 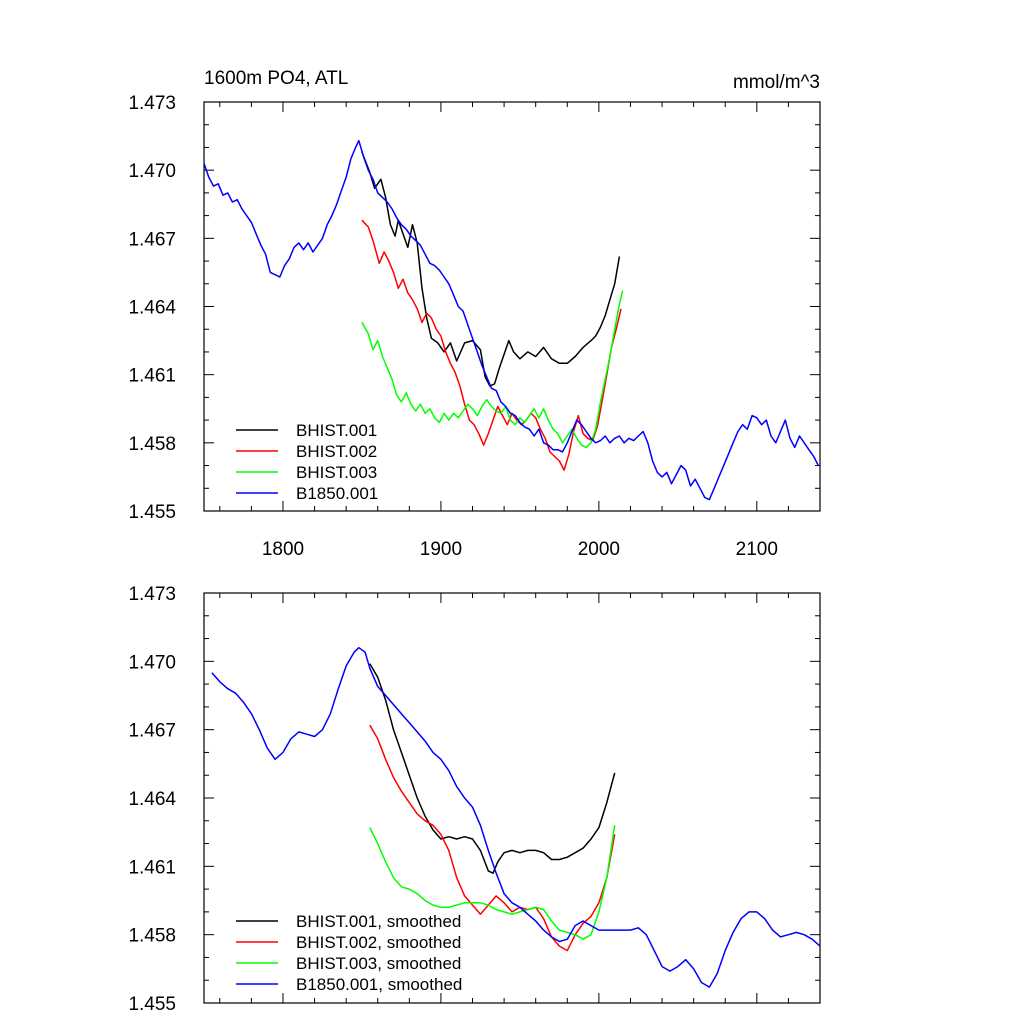 I want to click on chart-title: 1600m PO4, ATL, so click(x=276, y=78).